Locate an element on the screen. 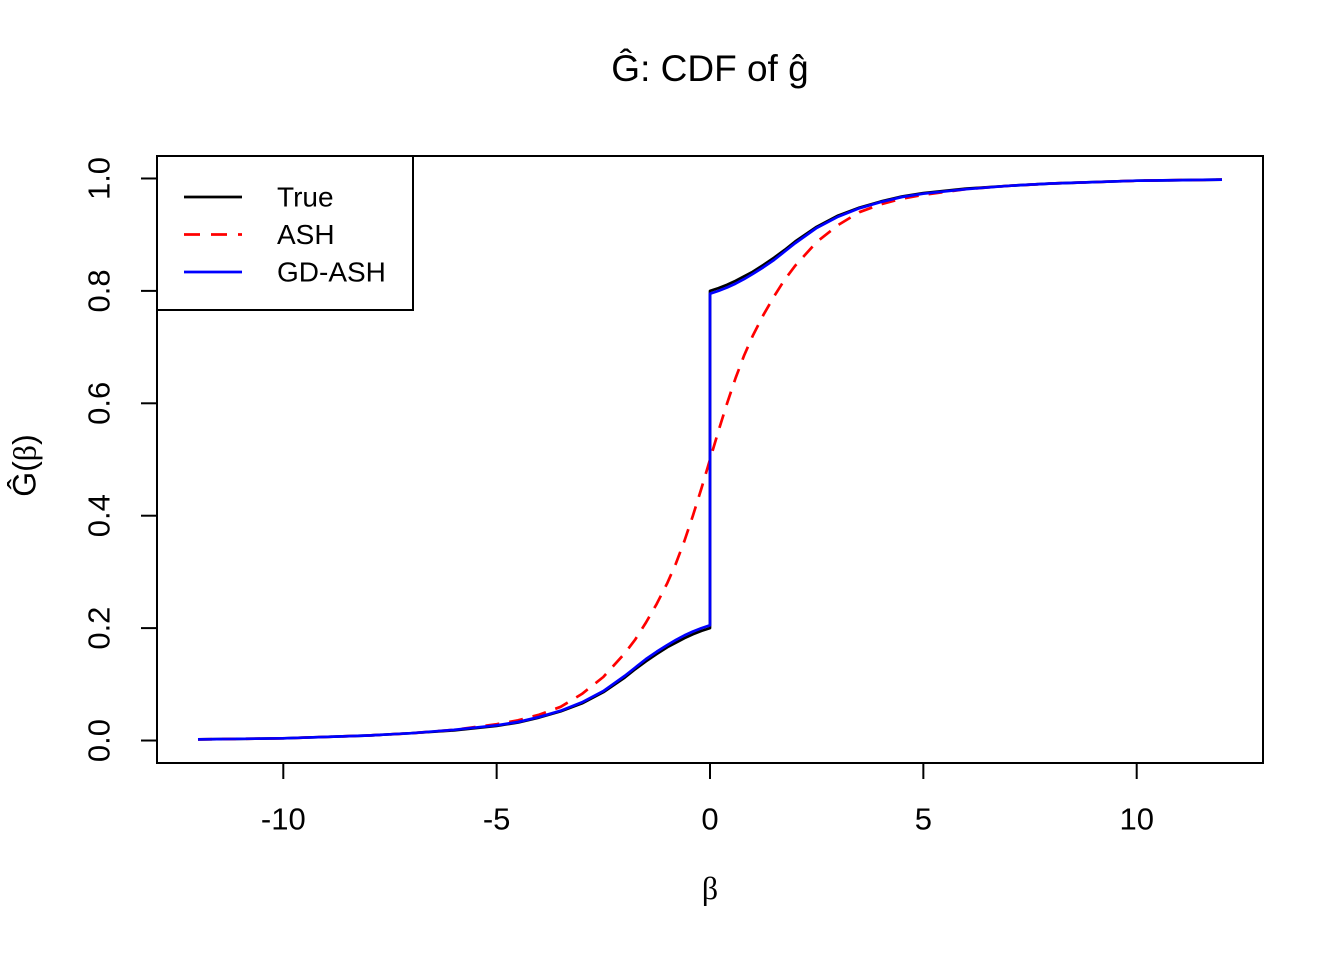  y-axis-tick-label: 1.0 is located at coordinates (99, 178).